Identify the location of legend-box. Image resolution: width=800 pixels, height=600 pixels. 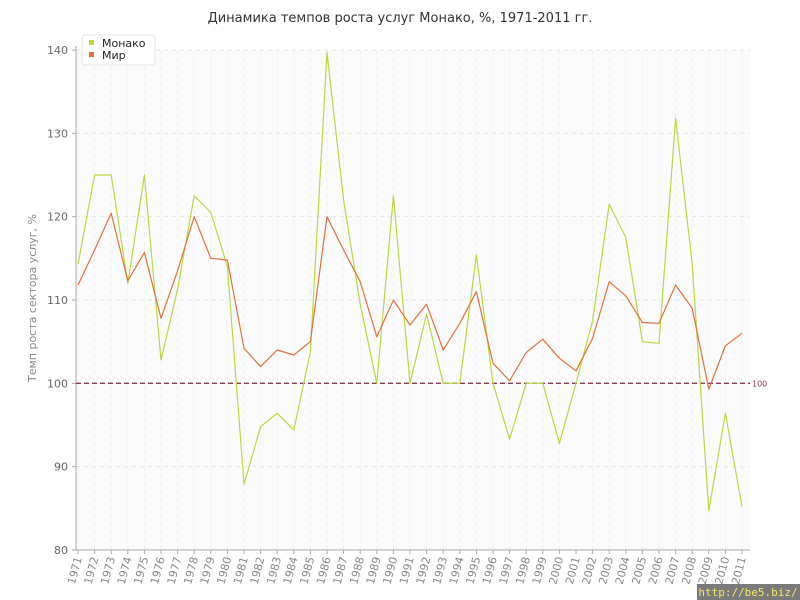
(118, 50).